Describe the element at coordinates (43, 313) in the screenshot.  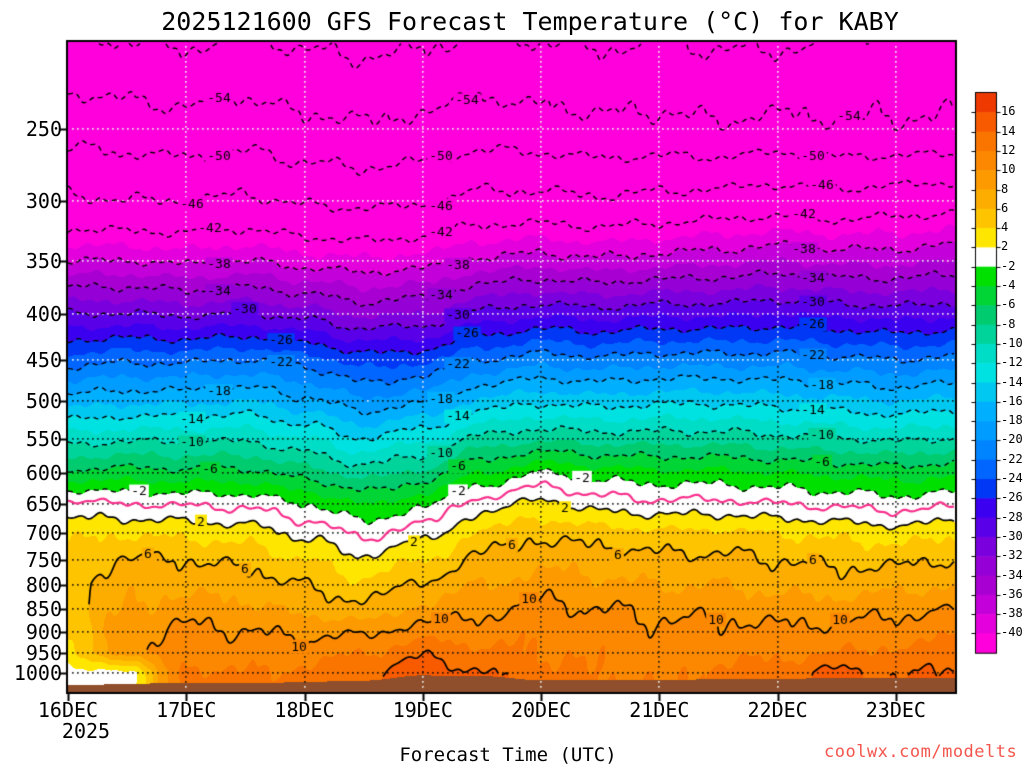
I see `pressure-tick-label: 400` at that location.